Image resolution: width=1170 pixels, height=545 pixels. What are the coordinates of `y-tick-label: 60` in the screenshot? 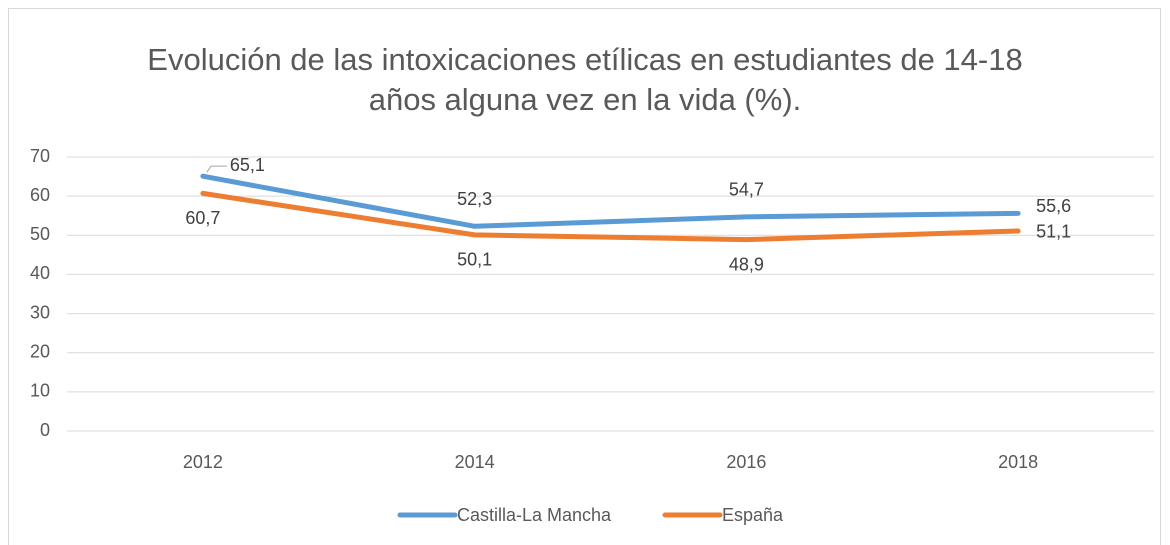 It's located at (40, 195).